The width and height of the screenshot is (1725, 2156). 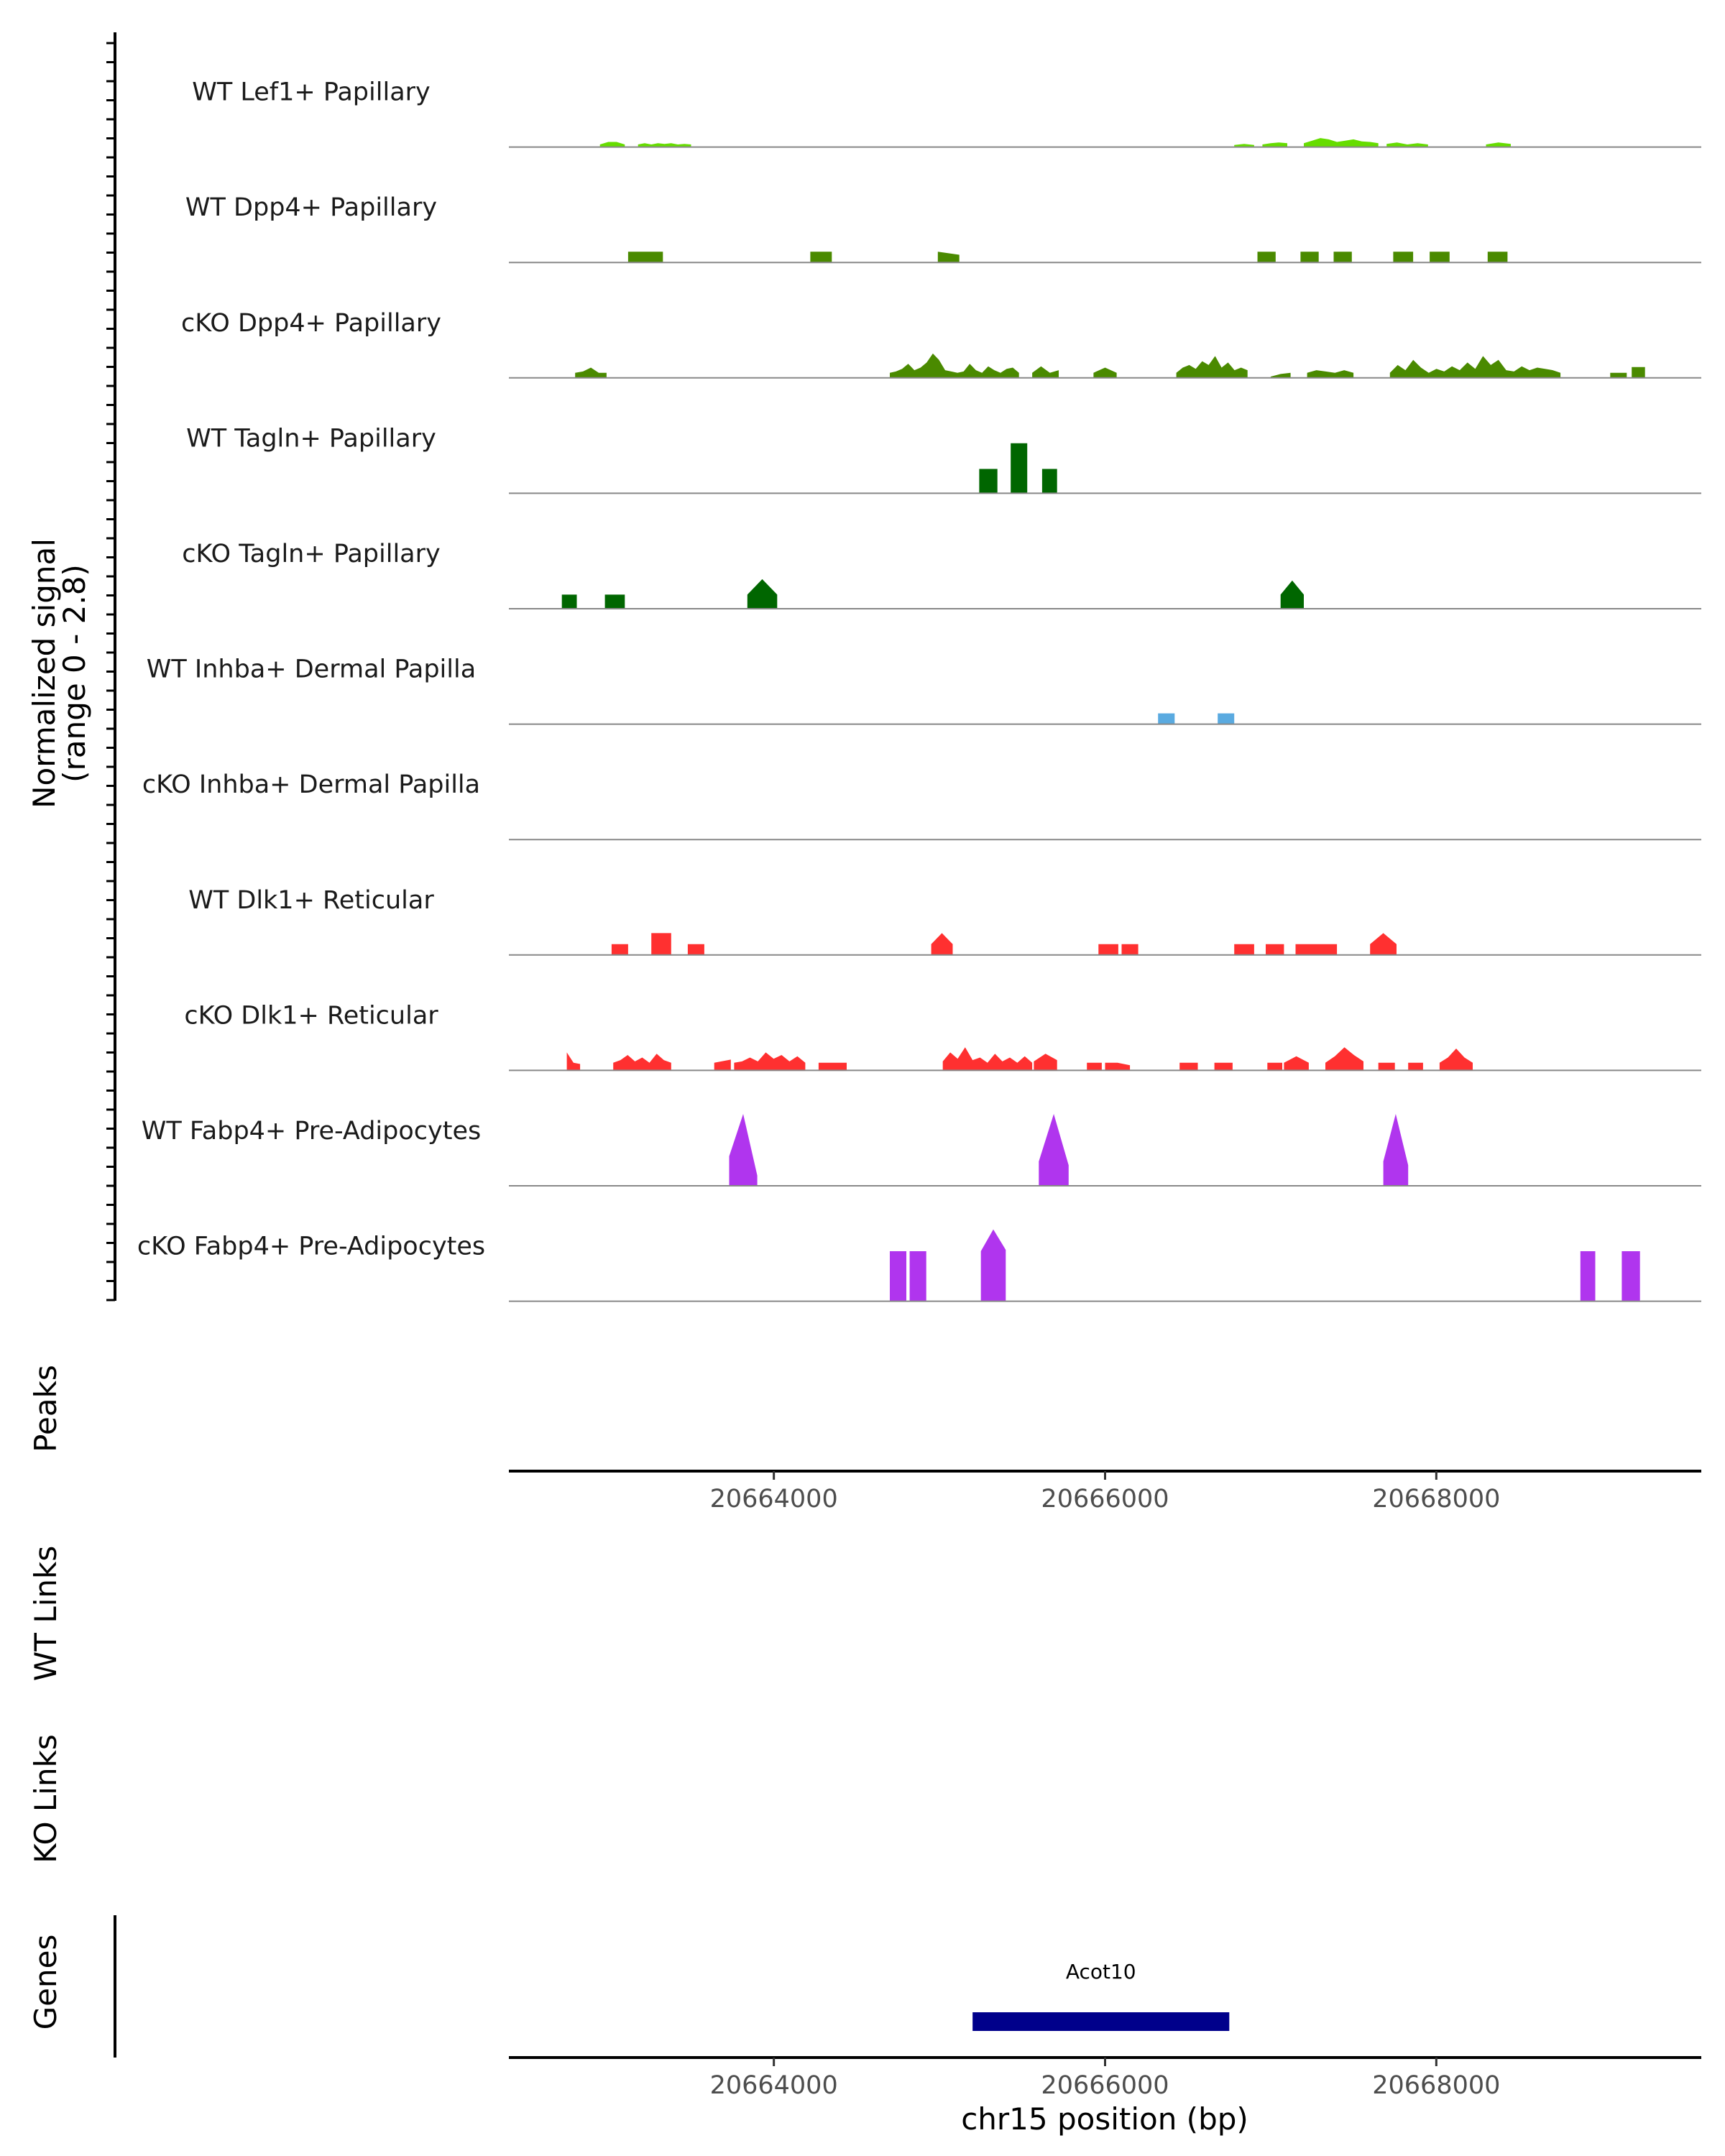 What do you see at coordinates (774, 2085) in the screenshot?
I see `genes-x-tick-label: 20664000` at bounding box center [774, 2085].